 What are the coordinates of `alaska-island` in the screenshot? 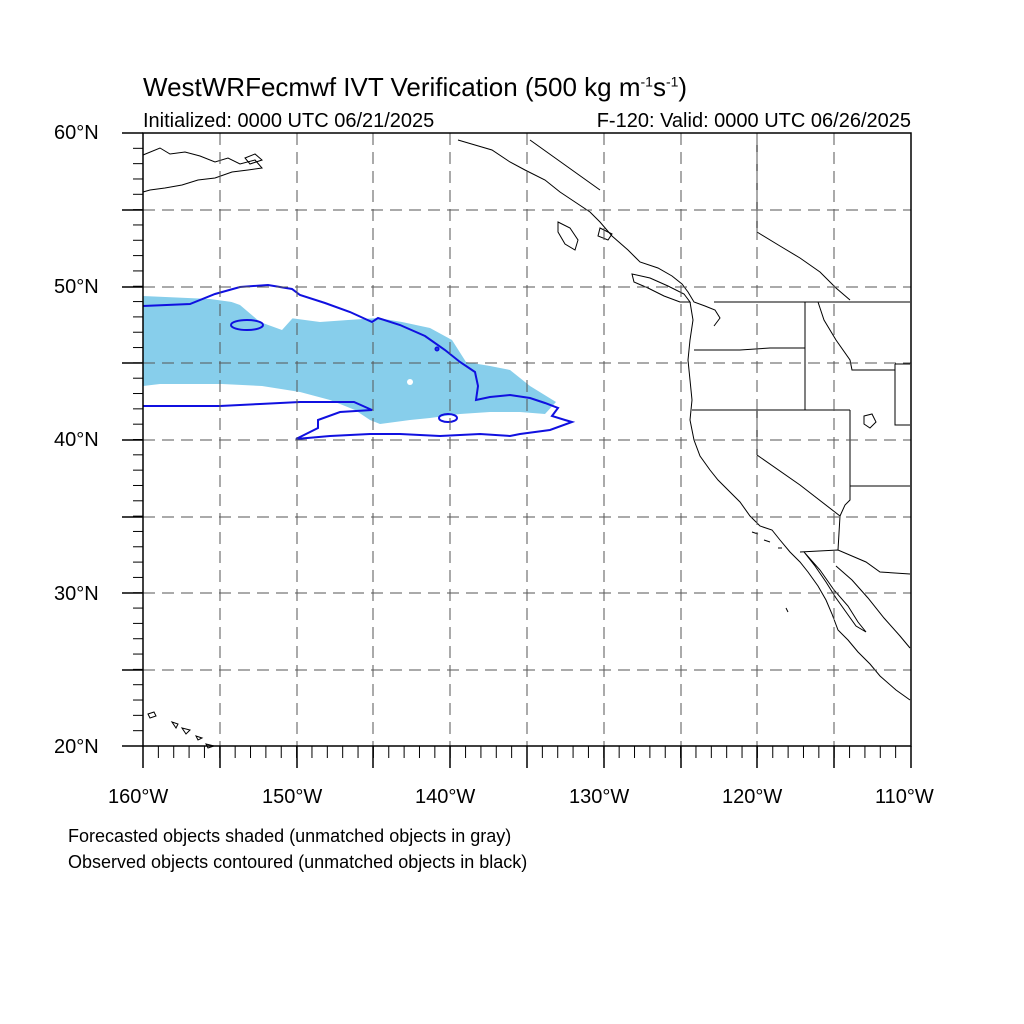 It's located at (253, 159).